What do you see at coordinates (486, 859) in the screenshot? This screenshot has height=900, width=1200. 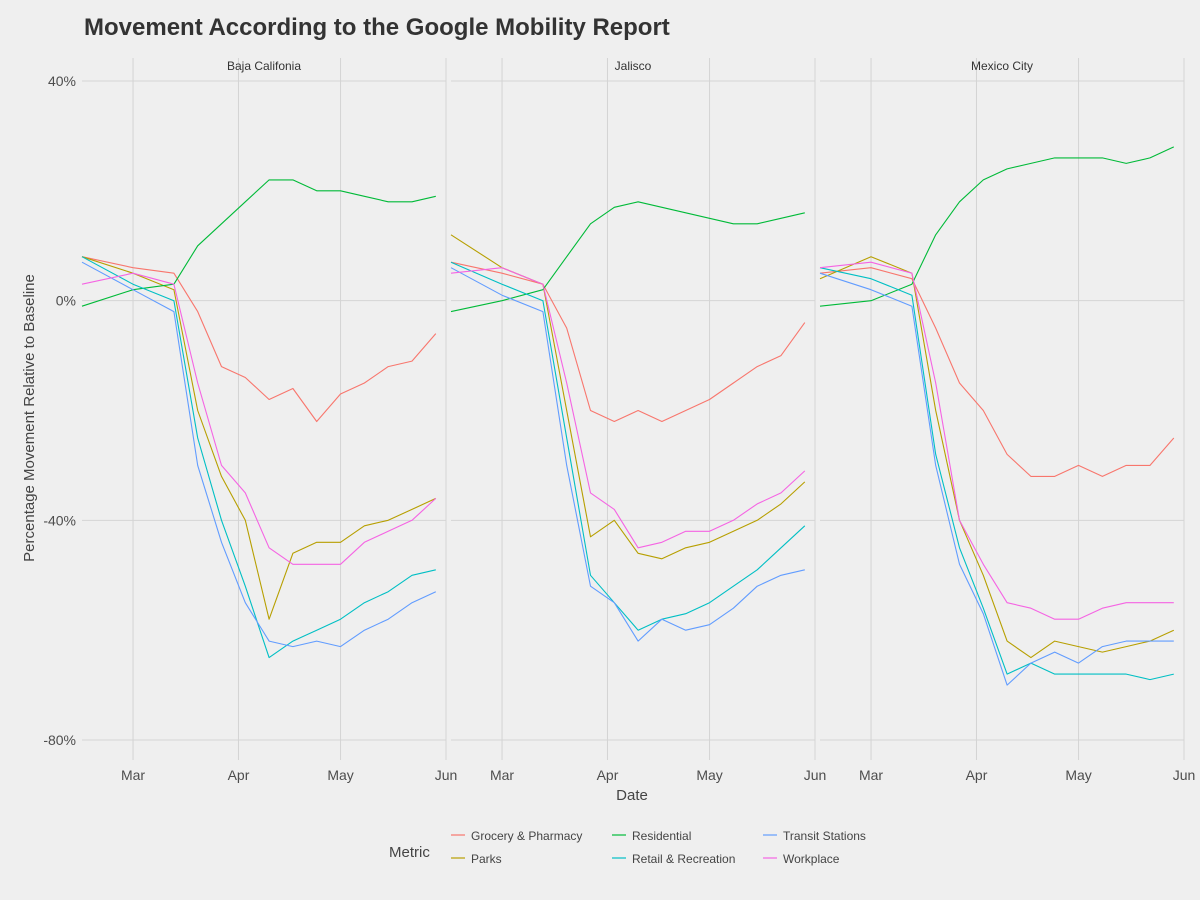 I see `legend-label: Parks` at bounding box center [486, 859].